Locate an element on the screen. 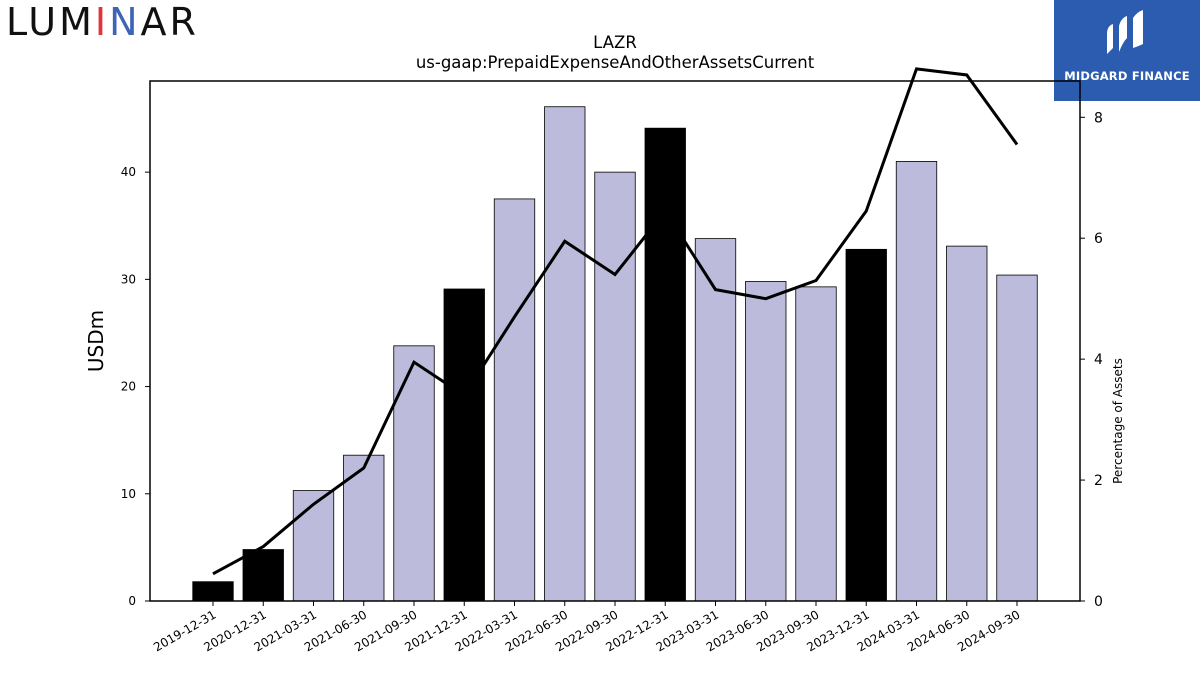  y-tick-label: 20 is located at coordinates (128, 387).